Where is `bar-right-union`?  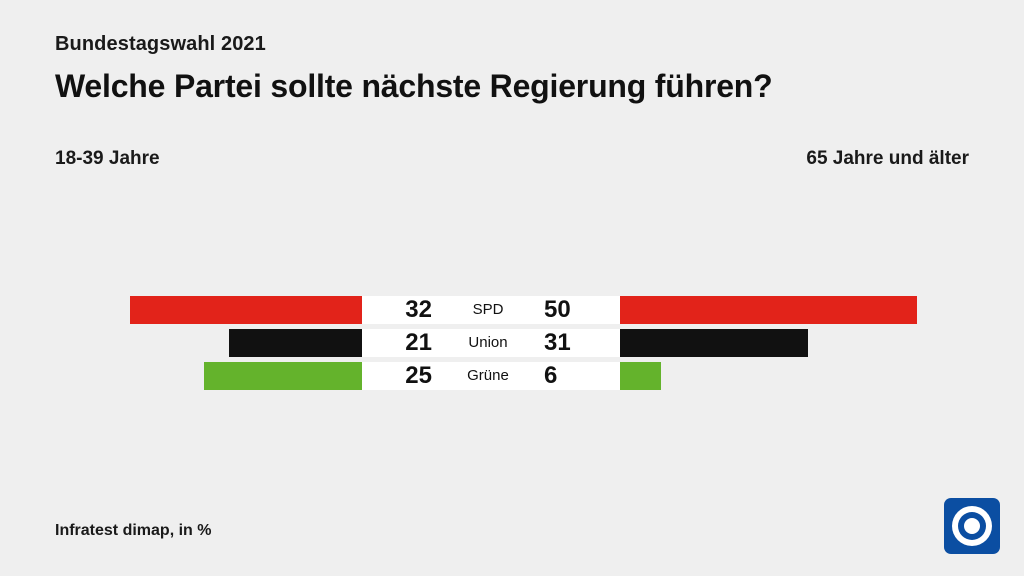
bar-right-union is located at coordinates (714, 343).